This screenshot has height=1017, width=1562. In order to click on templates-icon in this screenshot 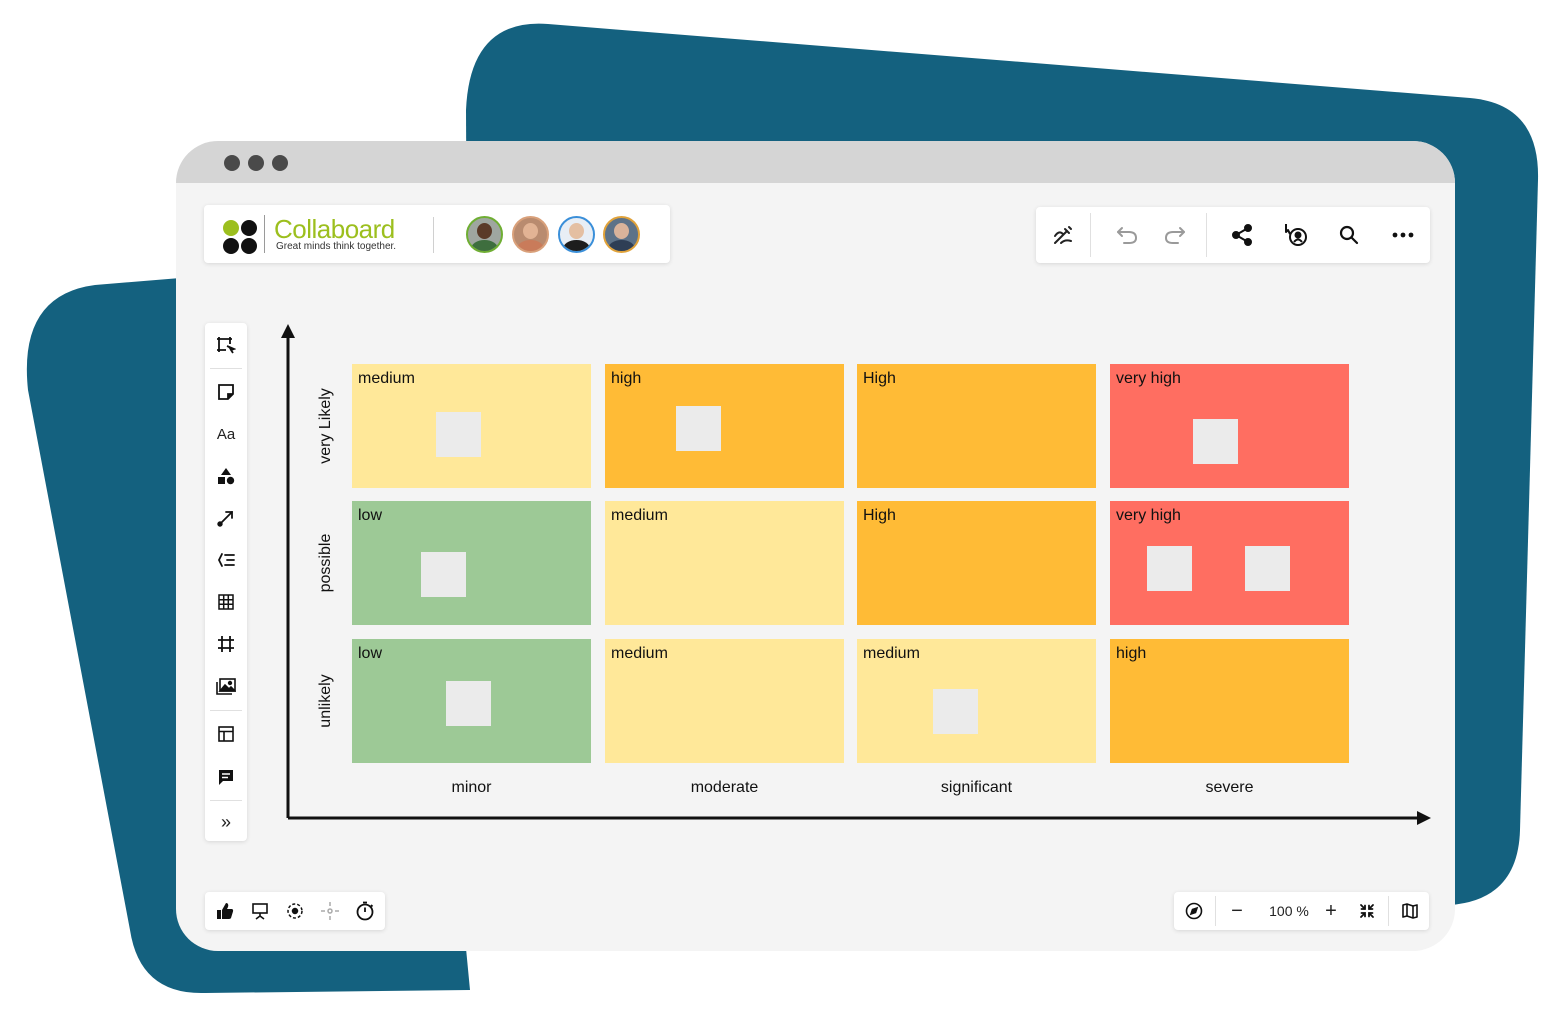, I will do `click(226, 734)`.